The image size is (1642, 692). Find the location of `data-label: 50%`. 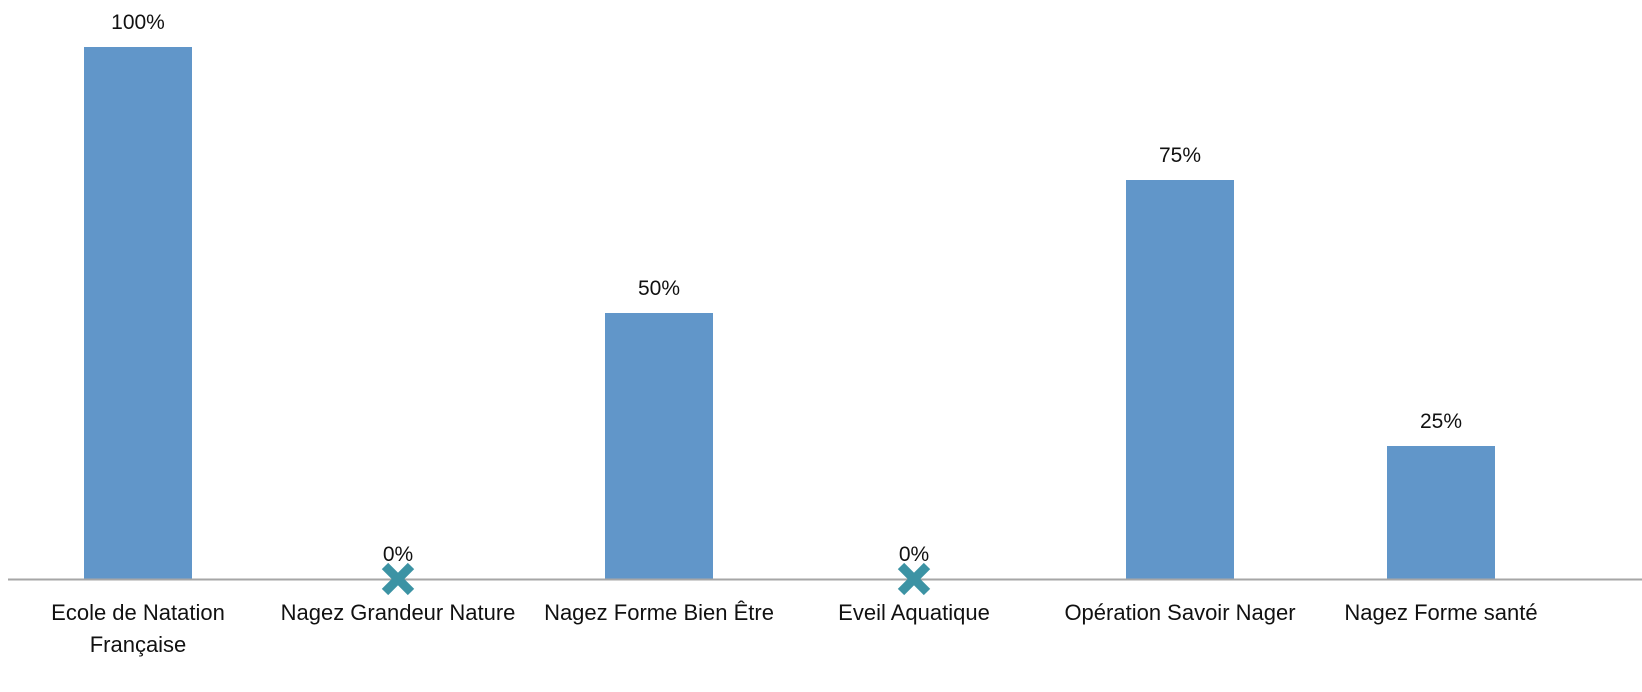

data-label: 50% is located at coordinates (659, 288).